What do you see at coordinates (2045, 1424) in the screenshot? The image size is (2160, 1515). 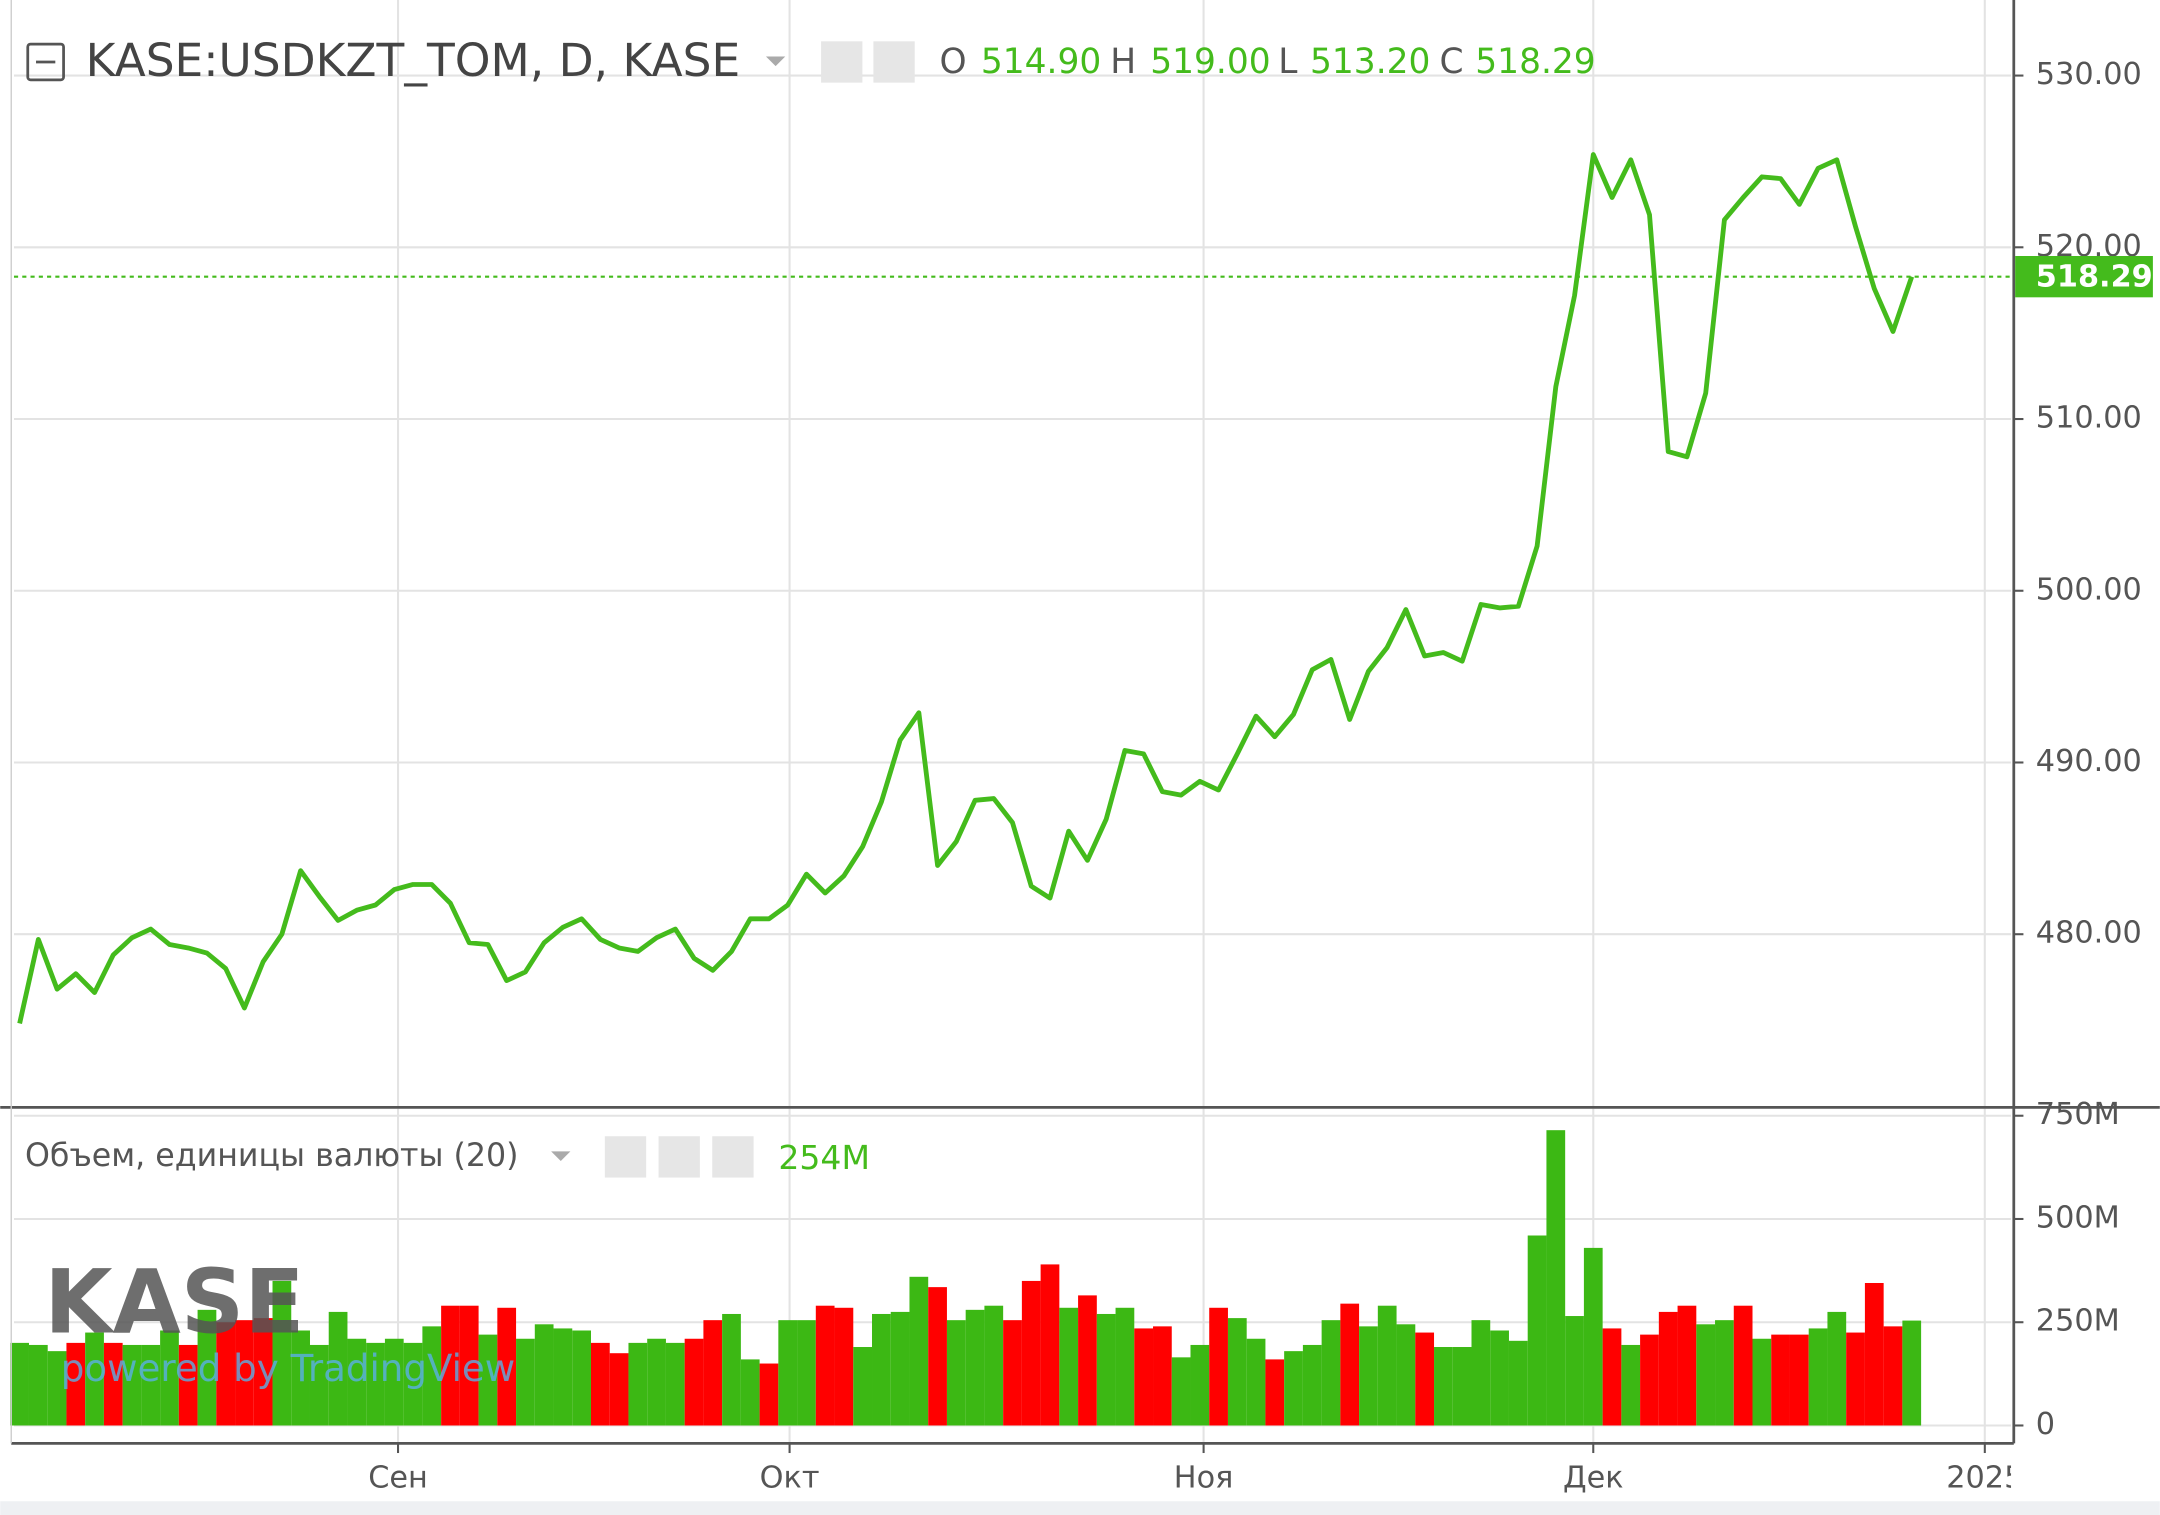 I see `y-tick-label: 0` at bounding box center [2045, 1424].